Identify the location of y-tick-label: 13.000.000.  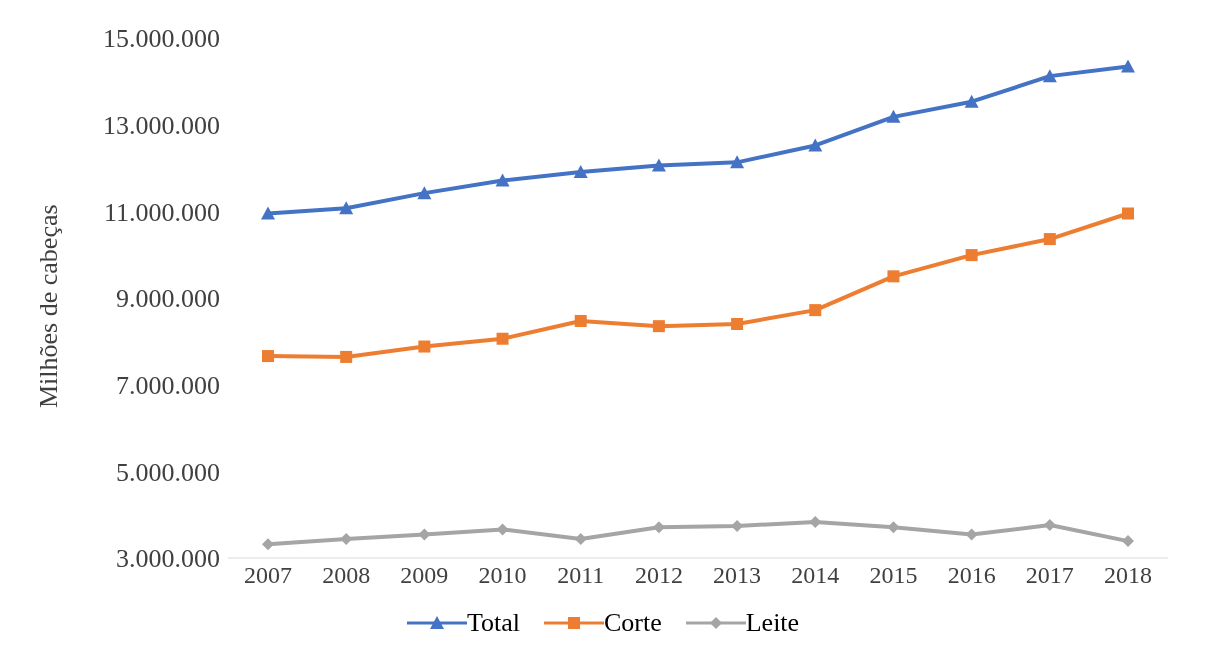
(161, 125).